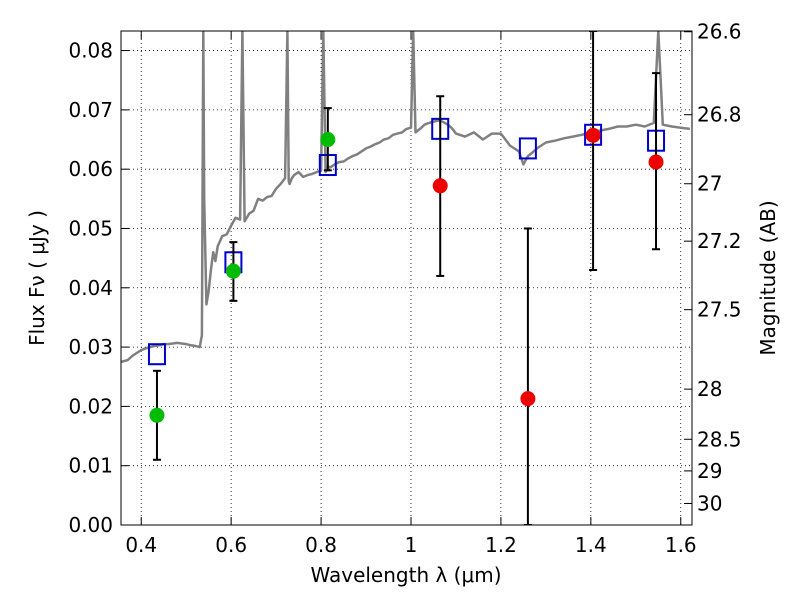 Image resolution: width=800 pixels, height=604 pixels. Describe the element at coordinates (231, 545) in the screenshot. I see `x-tick-label: 0.6` at that location.